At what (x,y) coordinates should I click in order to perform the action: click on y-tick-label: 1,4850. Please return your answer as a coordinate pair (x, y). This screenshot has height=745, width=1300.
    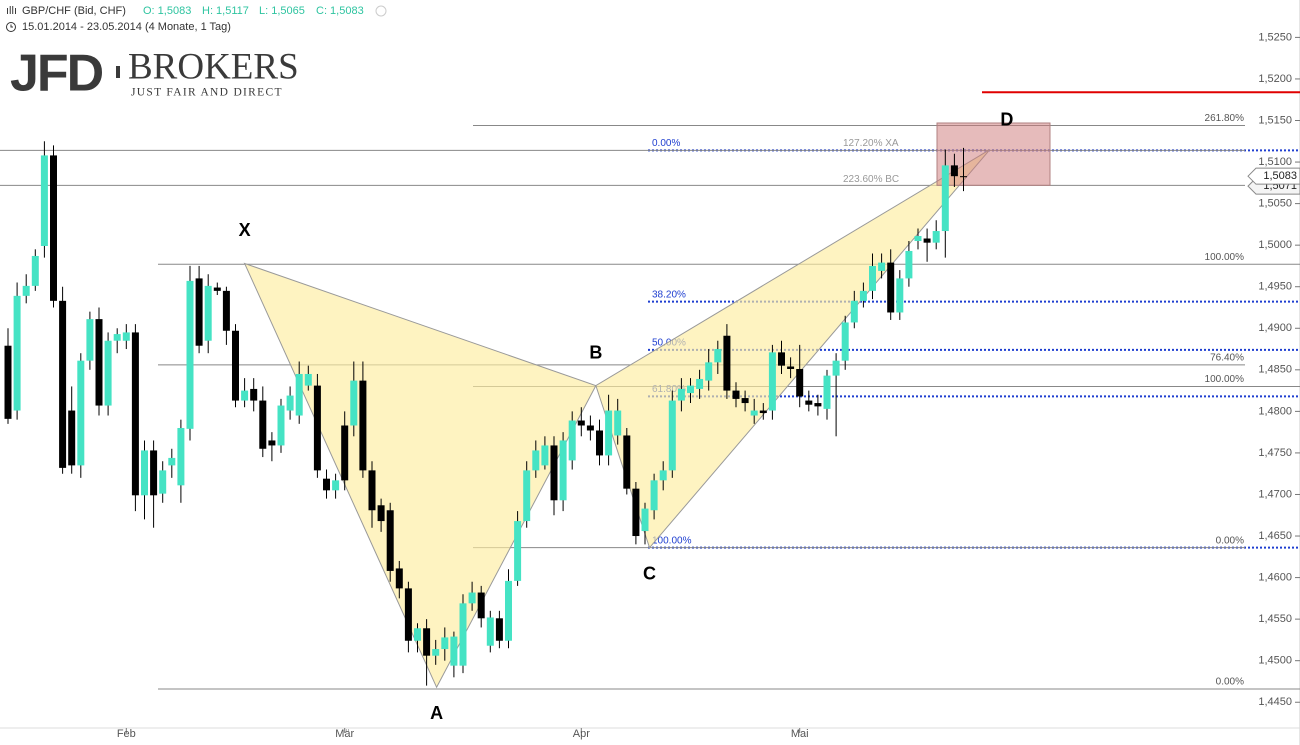
    Looking at the image, I should click on (1275, 370).